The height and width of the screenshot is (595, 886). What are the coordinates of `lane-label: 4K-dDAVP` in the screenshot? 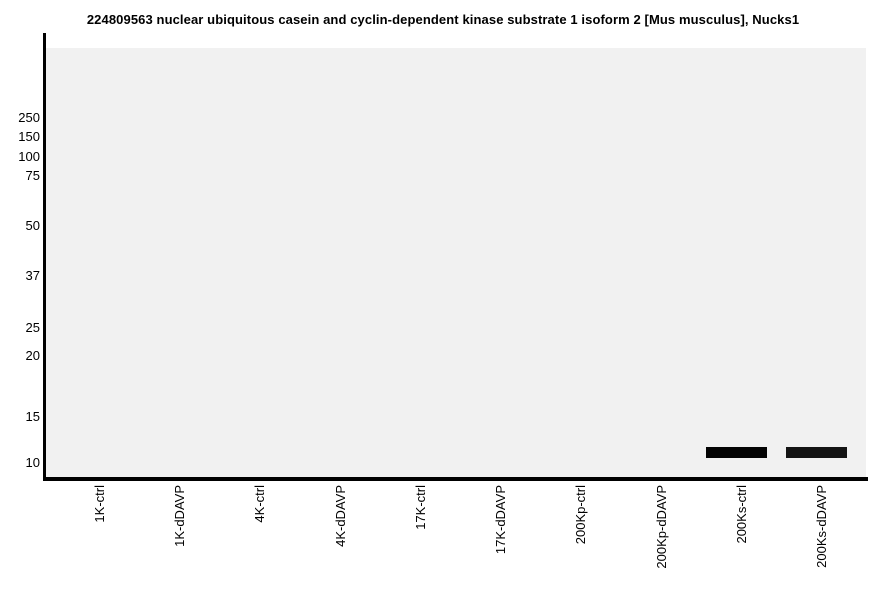 It's located at (340, 516).